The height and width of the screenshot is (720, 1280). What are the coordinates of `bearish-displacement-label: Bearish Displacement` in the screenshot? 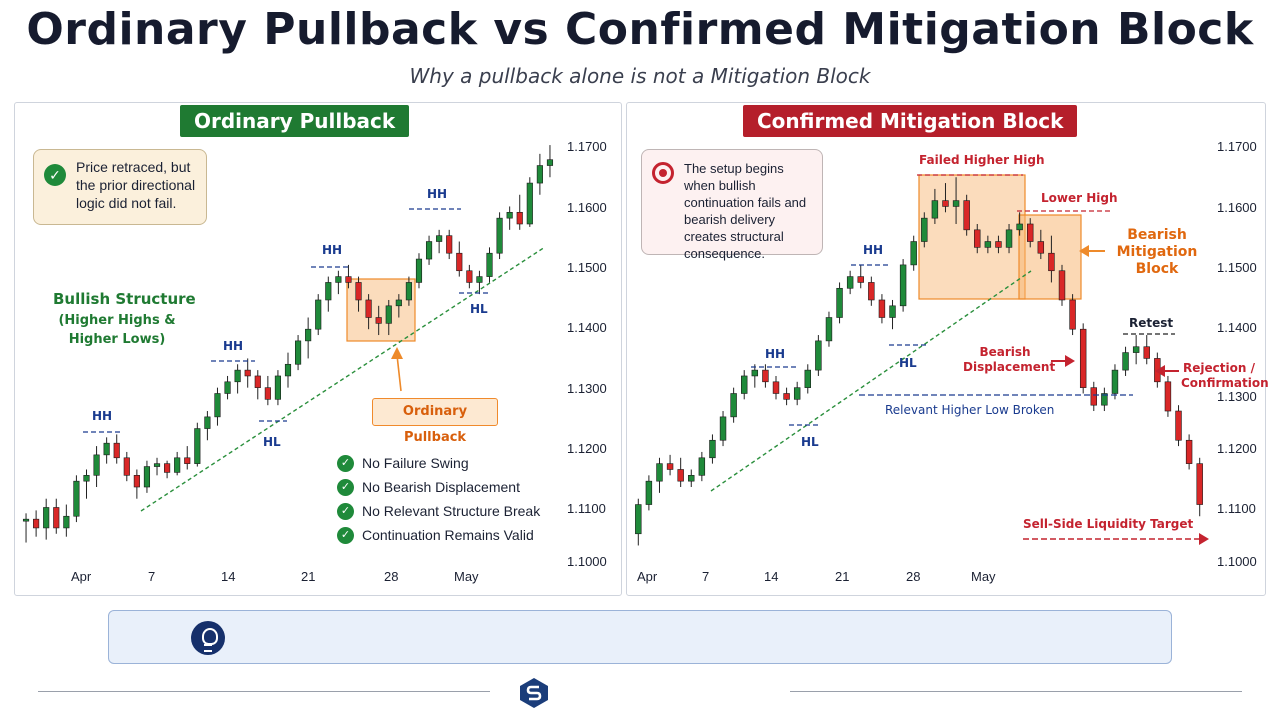 It's located at (1009, 359).